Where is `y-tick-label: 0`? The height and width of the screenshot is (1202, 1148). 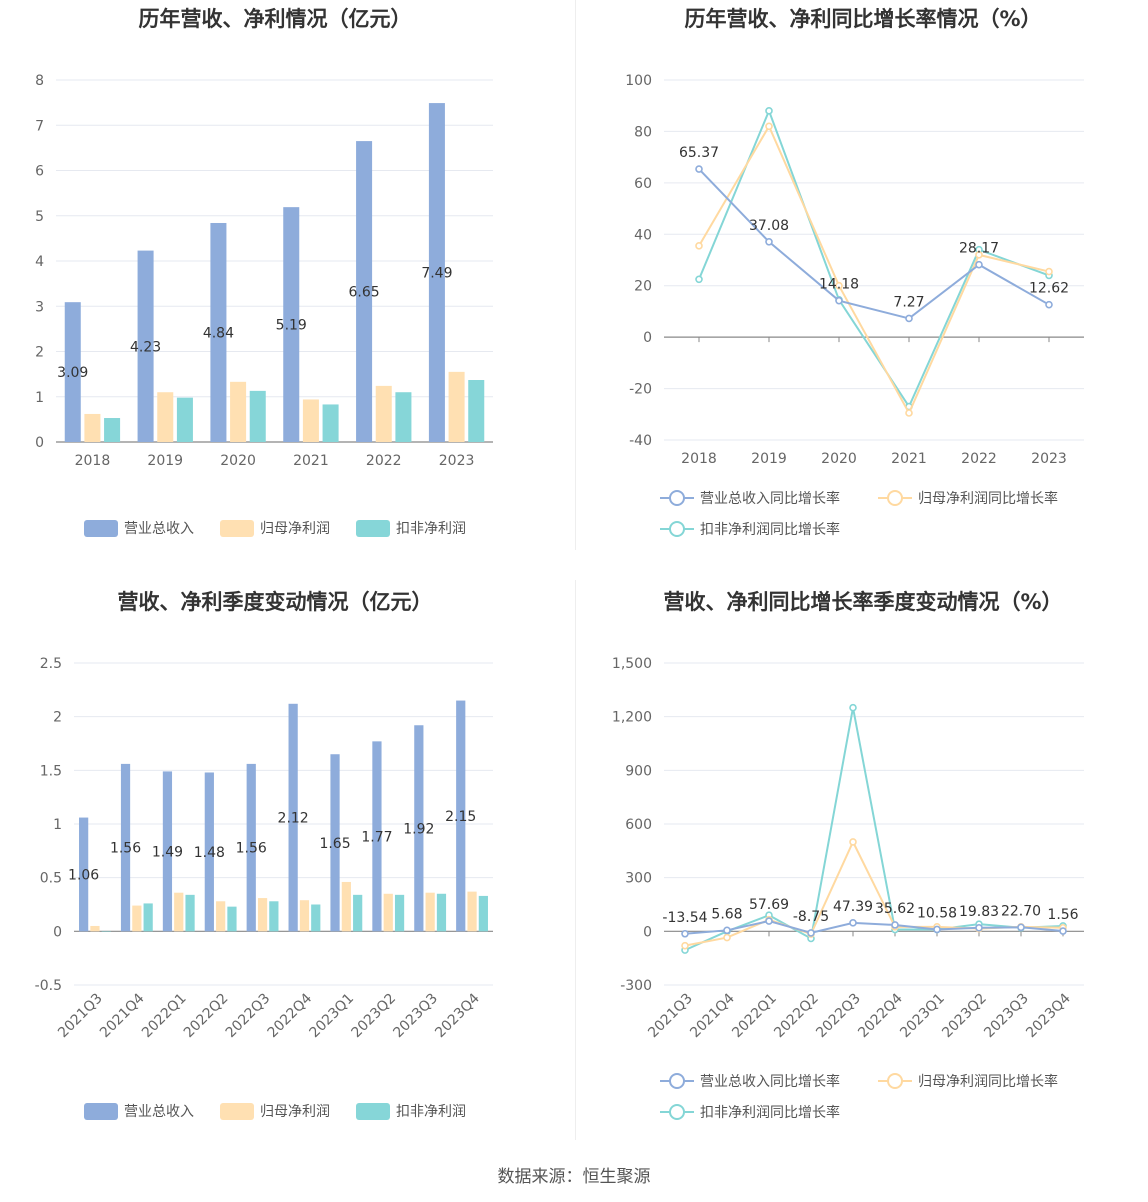
y-tick-label: 0 is located at coordinates (647, 932).